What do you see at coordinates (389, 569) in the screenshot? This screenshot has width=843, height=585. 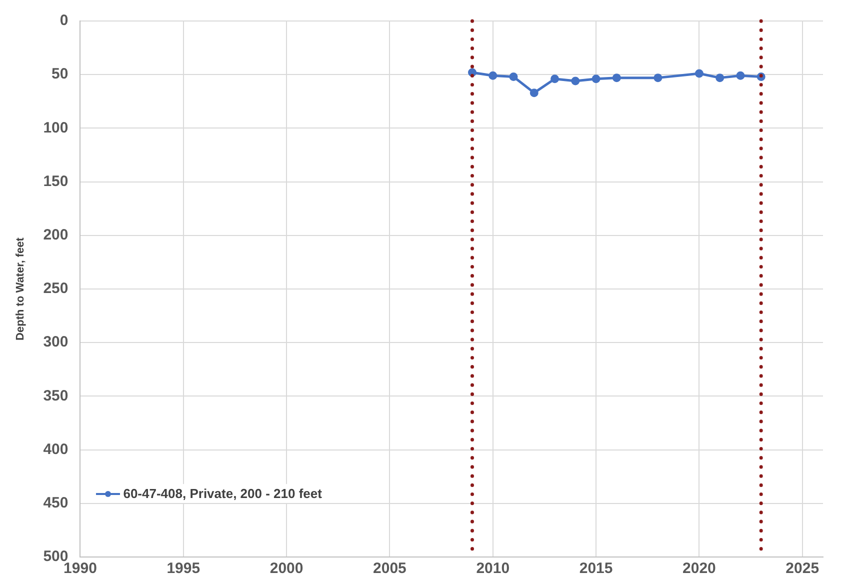 I see `x-tick-label: 2005` at bounding box center [389, 569].